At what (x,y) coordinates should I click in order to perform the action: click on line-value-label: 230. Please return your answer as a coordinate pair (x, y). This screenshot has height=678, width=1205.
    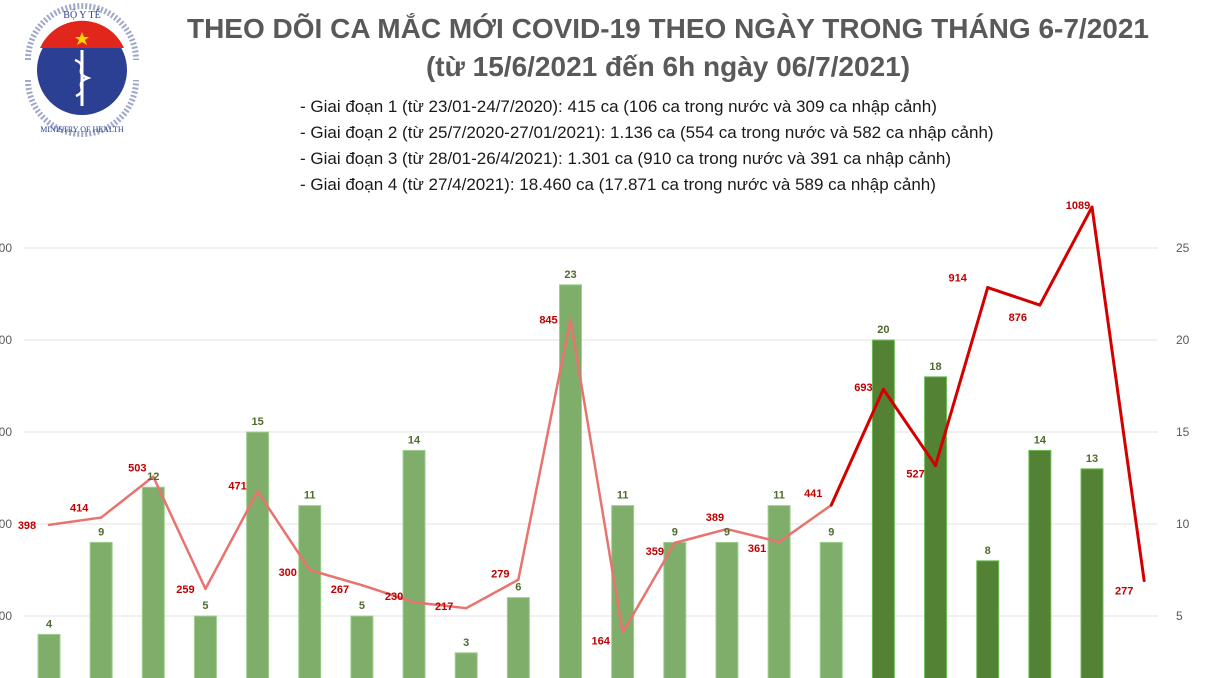
    Looking at the image, I should click on (394, 597).